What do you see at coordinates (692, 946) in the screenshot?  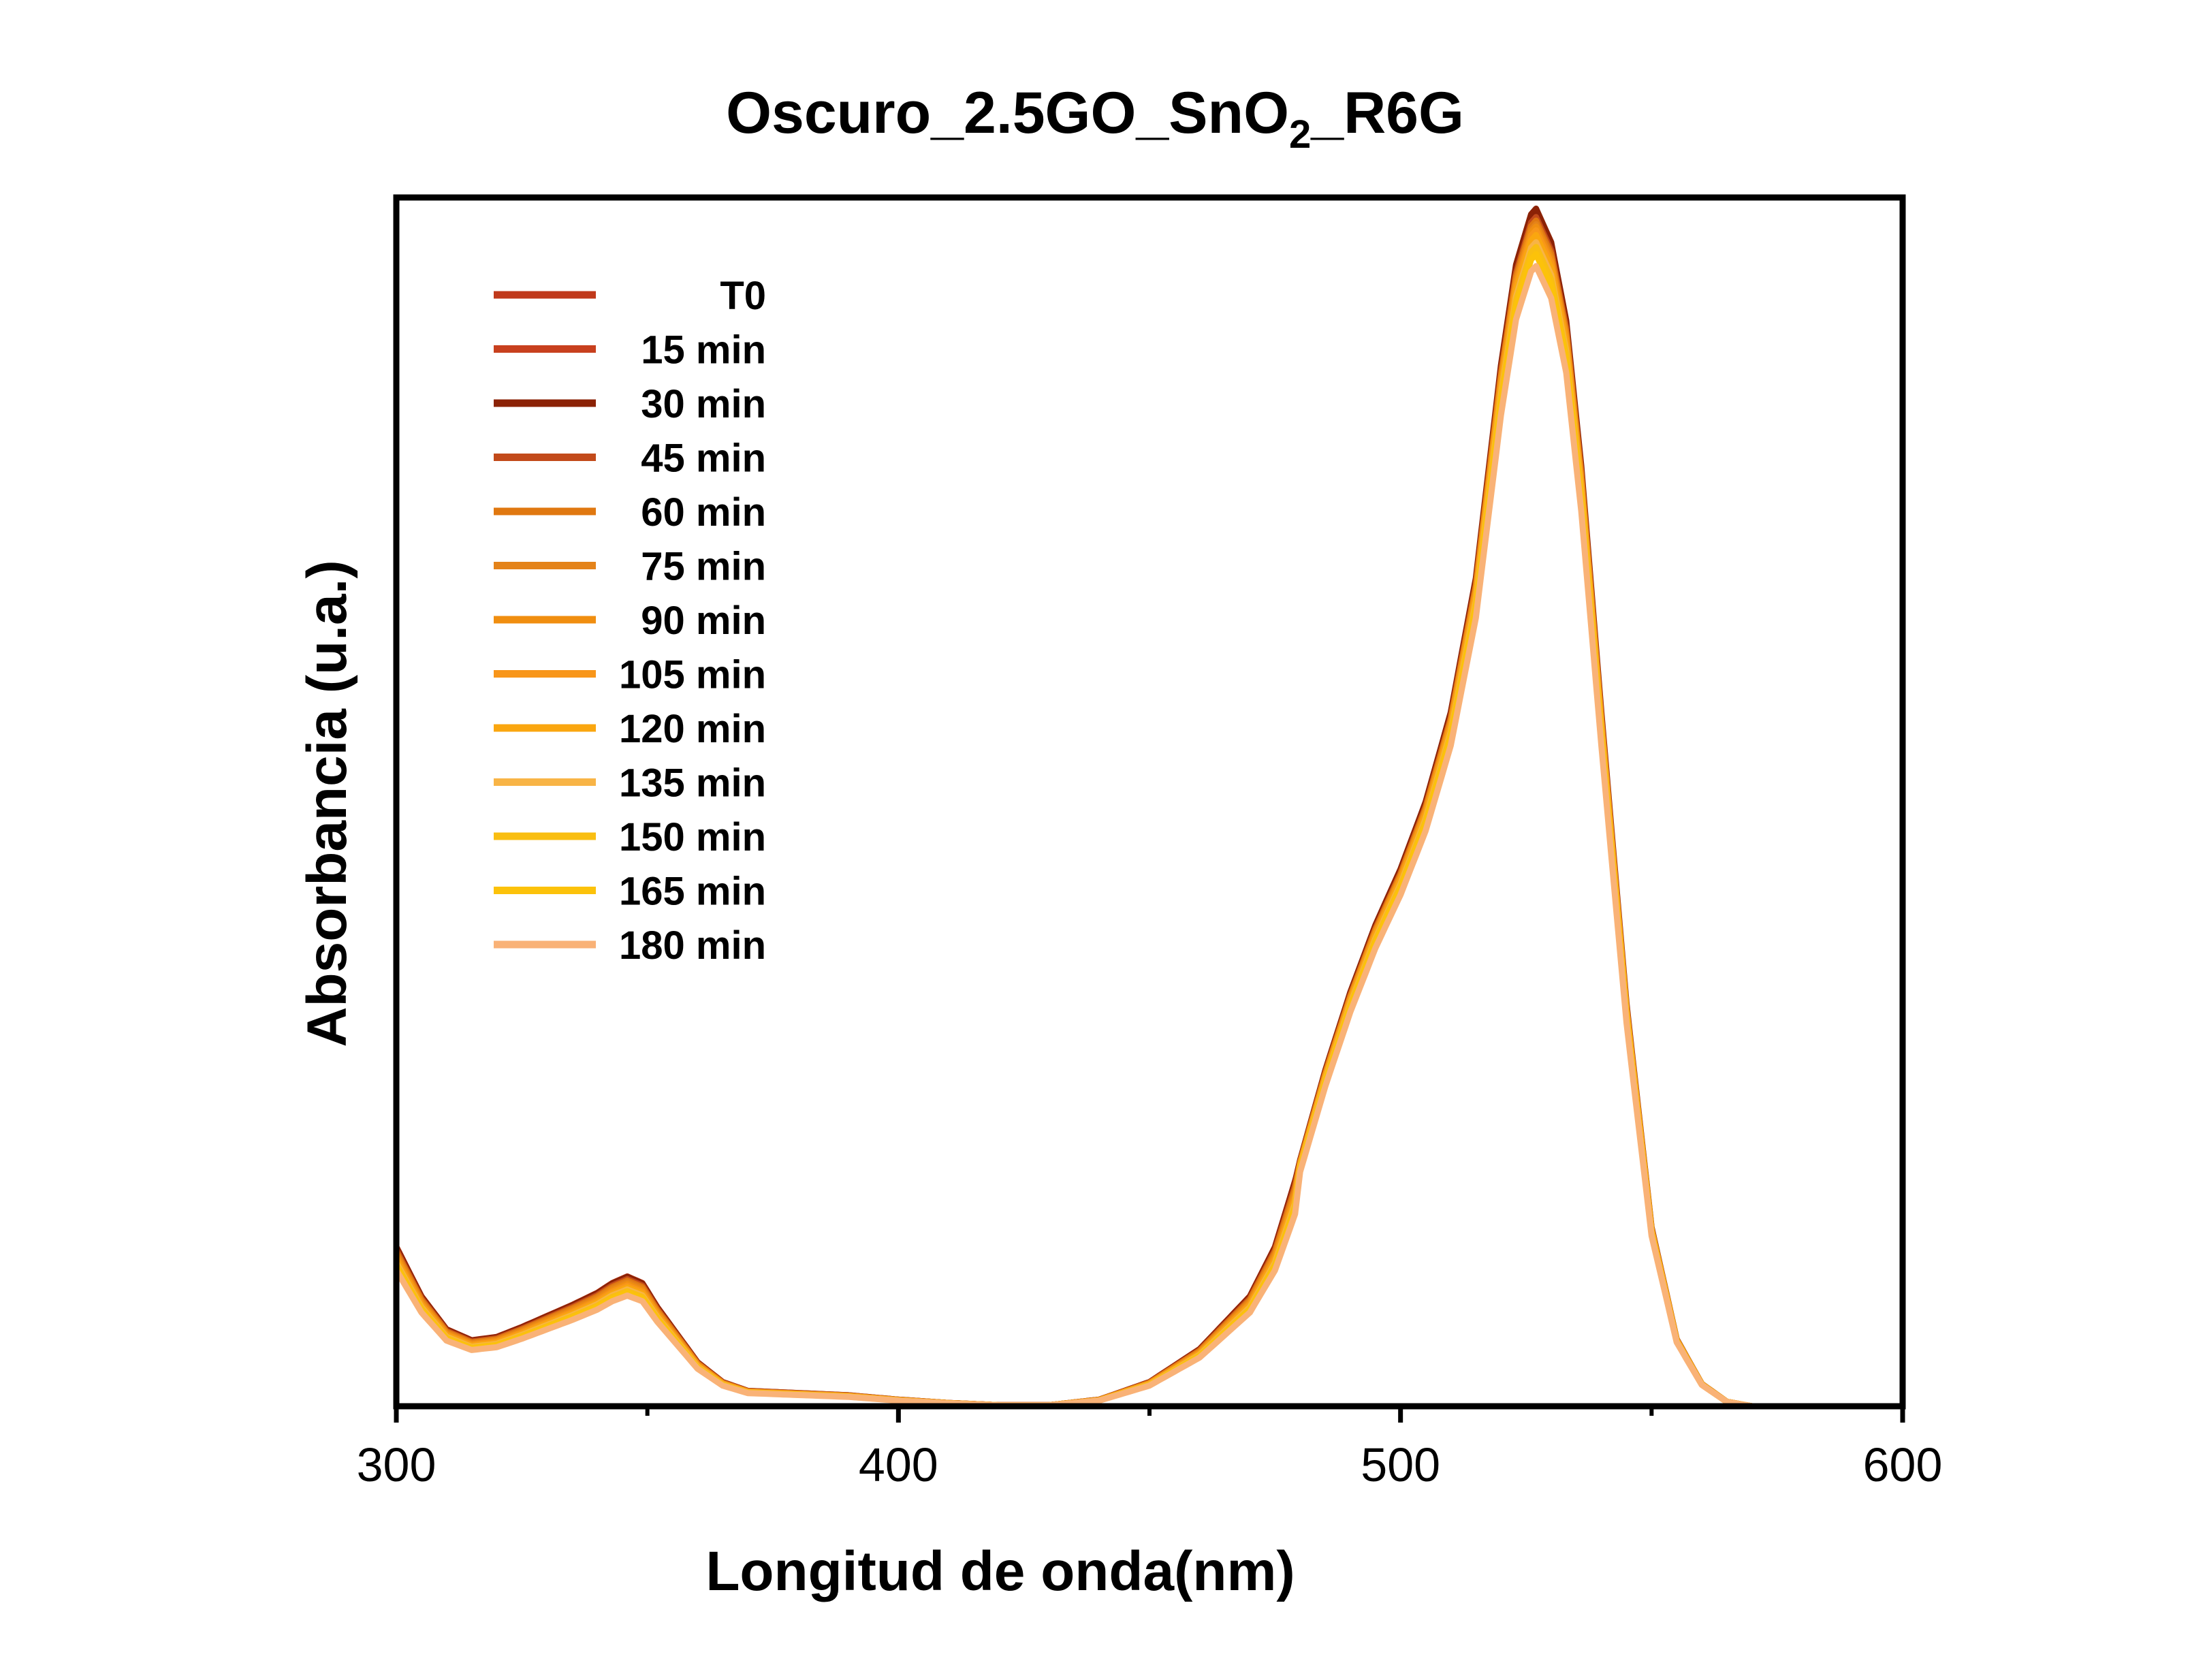 I see `legend-label: 180 min` at bounding box center [692, 946].